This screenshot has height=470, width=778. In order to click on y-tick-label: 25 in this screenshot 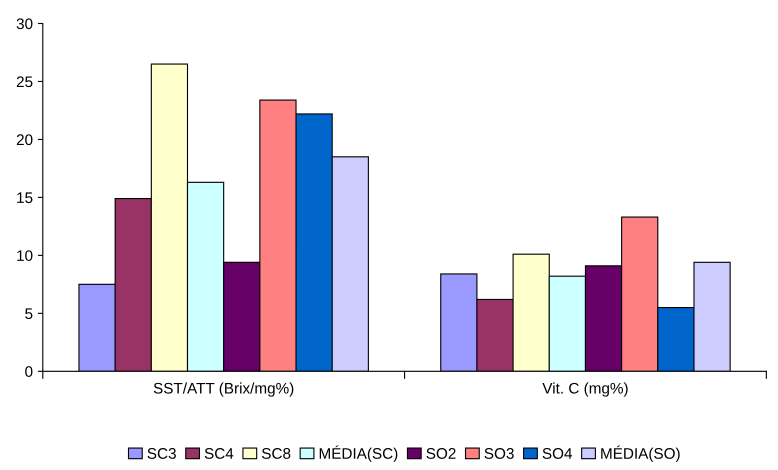, I will do `click(24, 82)`.